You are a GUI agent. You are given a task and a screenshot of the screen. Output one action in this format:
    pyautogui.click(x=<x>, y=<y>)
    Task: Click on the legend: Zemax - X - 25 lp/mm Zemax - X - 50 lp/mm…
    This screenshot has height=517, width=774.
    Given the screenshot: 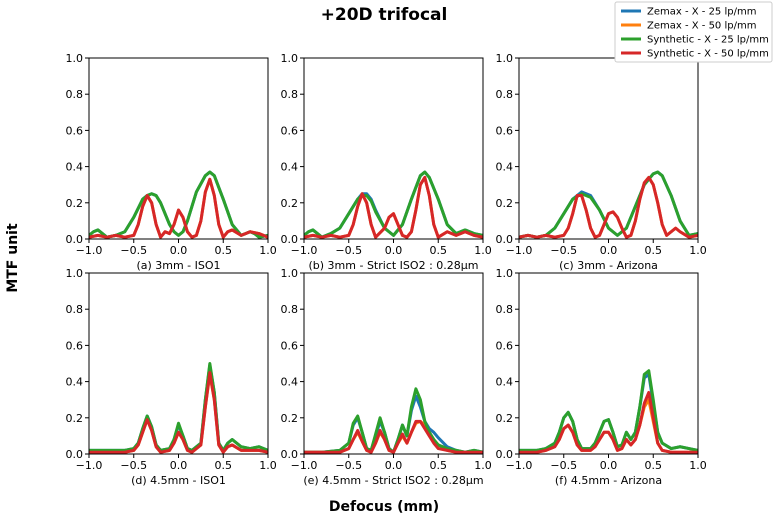 What is the action you would take?
    pyautogui.click(x=693, y=32)
    